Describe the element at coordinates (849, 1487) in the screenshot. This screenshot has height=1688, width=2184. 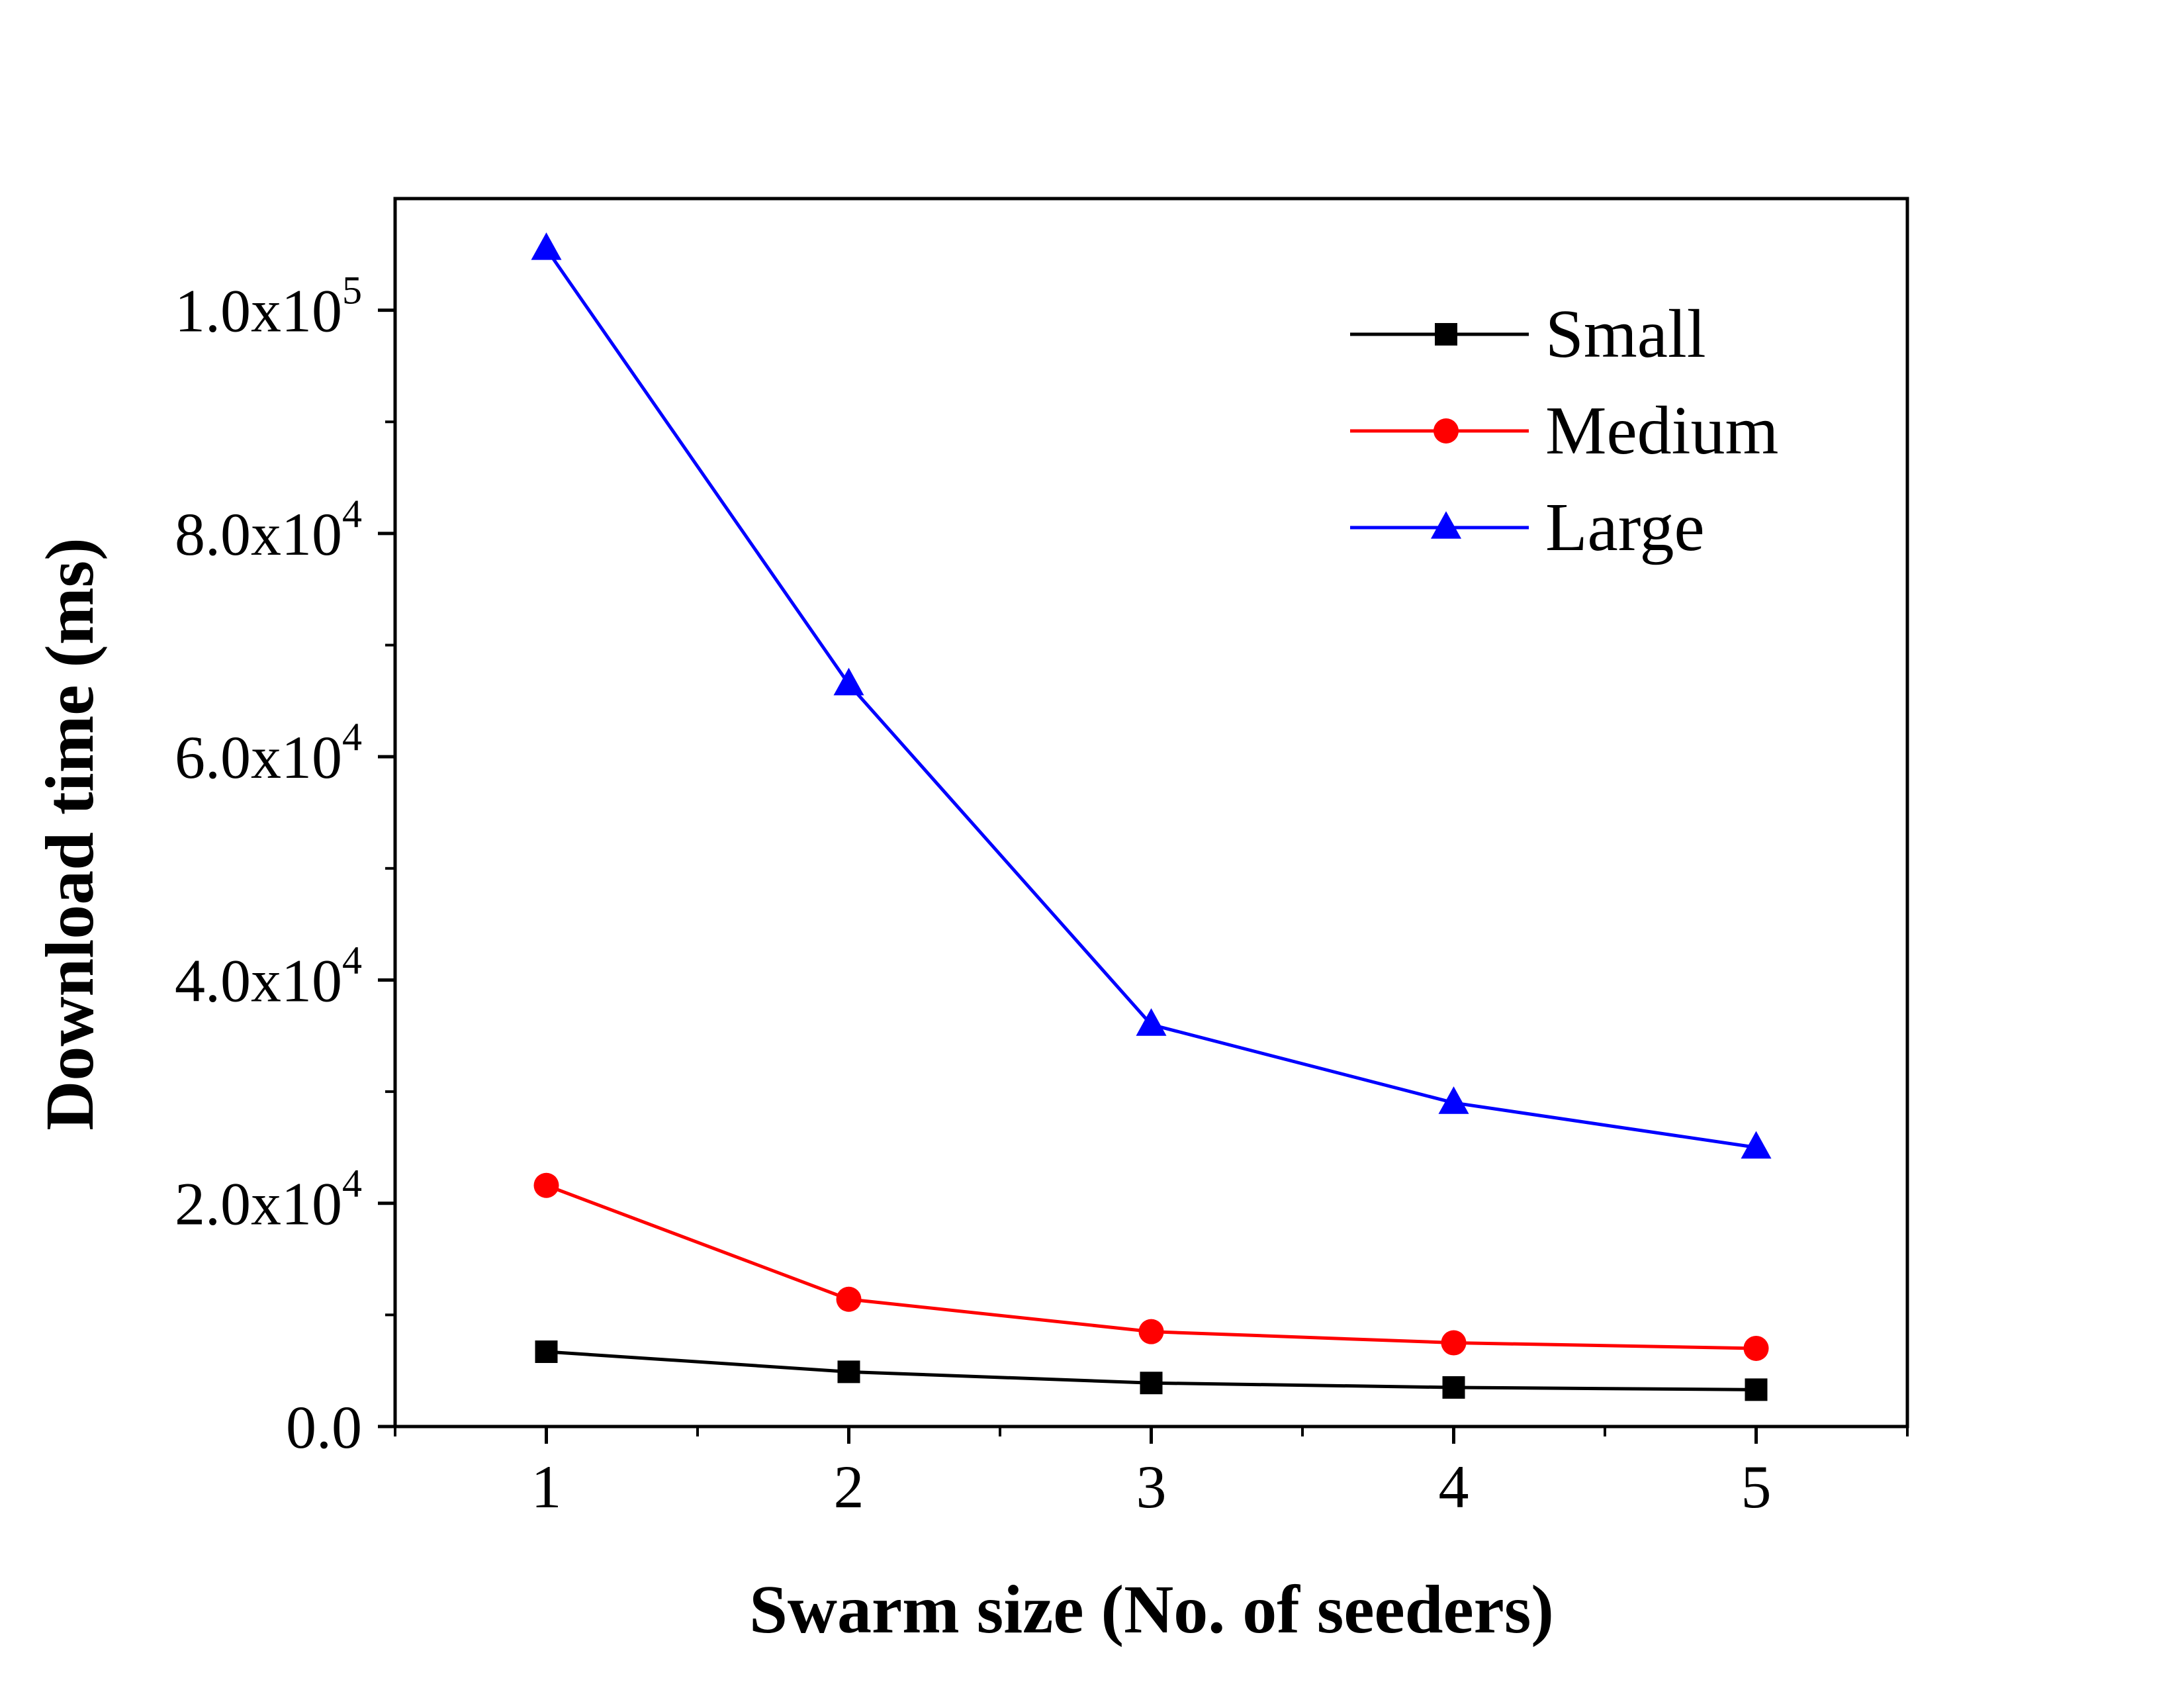
I see `x-tick-label: 2` at that location.